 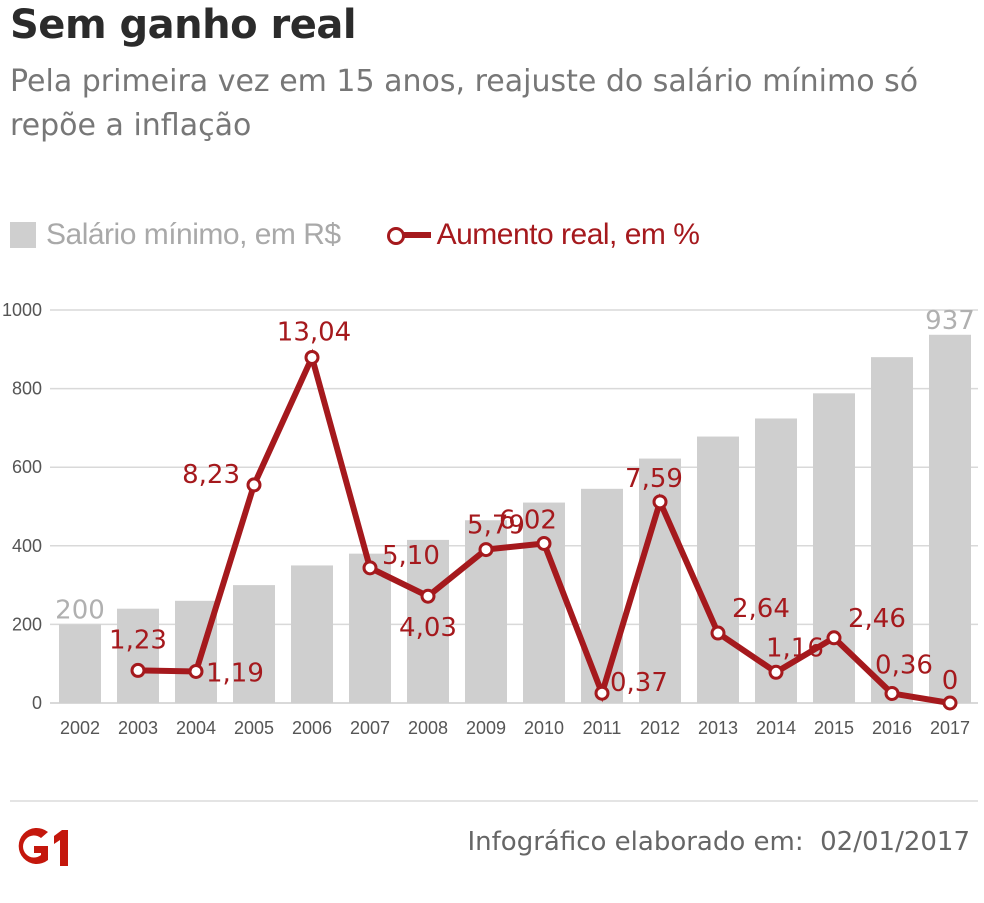 I want to click on line-value-label: 1,23, so click(x=138, y=640).